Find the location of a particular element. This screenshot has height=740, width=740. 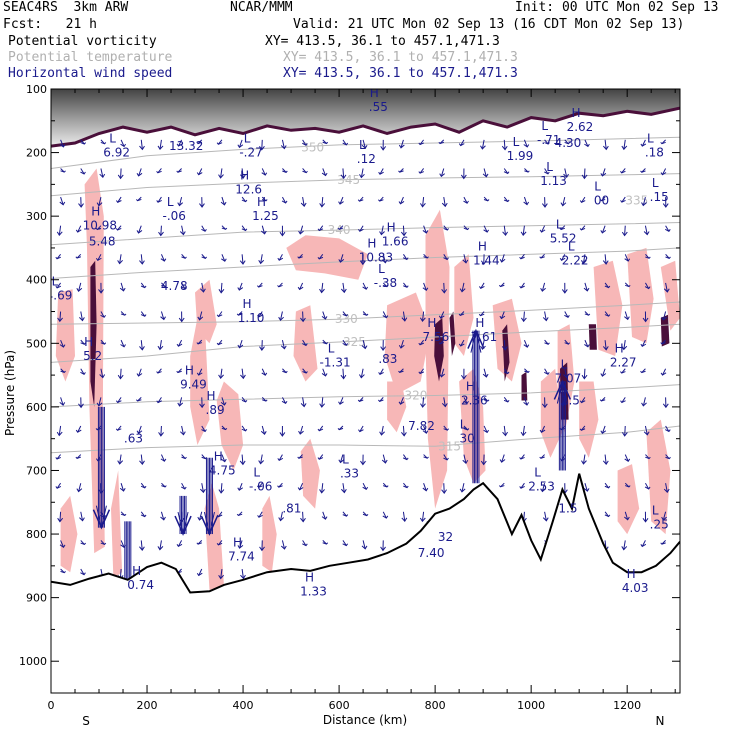

extremum-marker: H is located at coordinates (136, 571).